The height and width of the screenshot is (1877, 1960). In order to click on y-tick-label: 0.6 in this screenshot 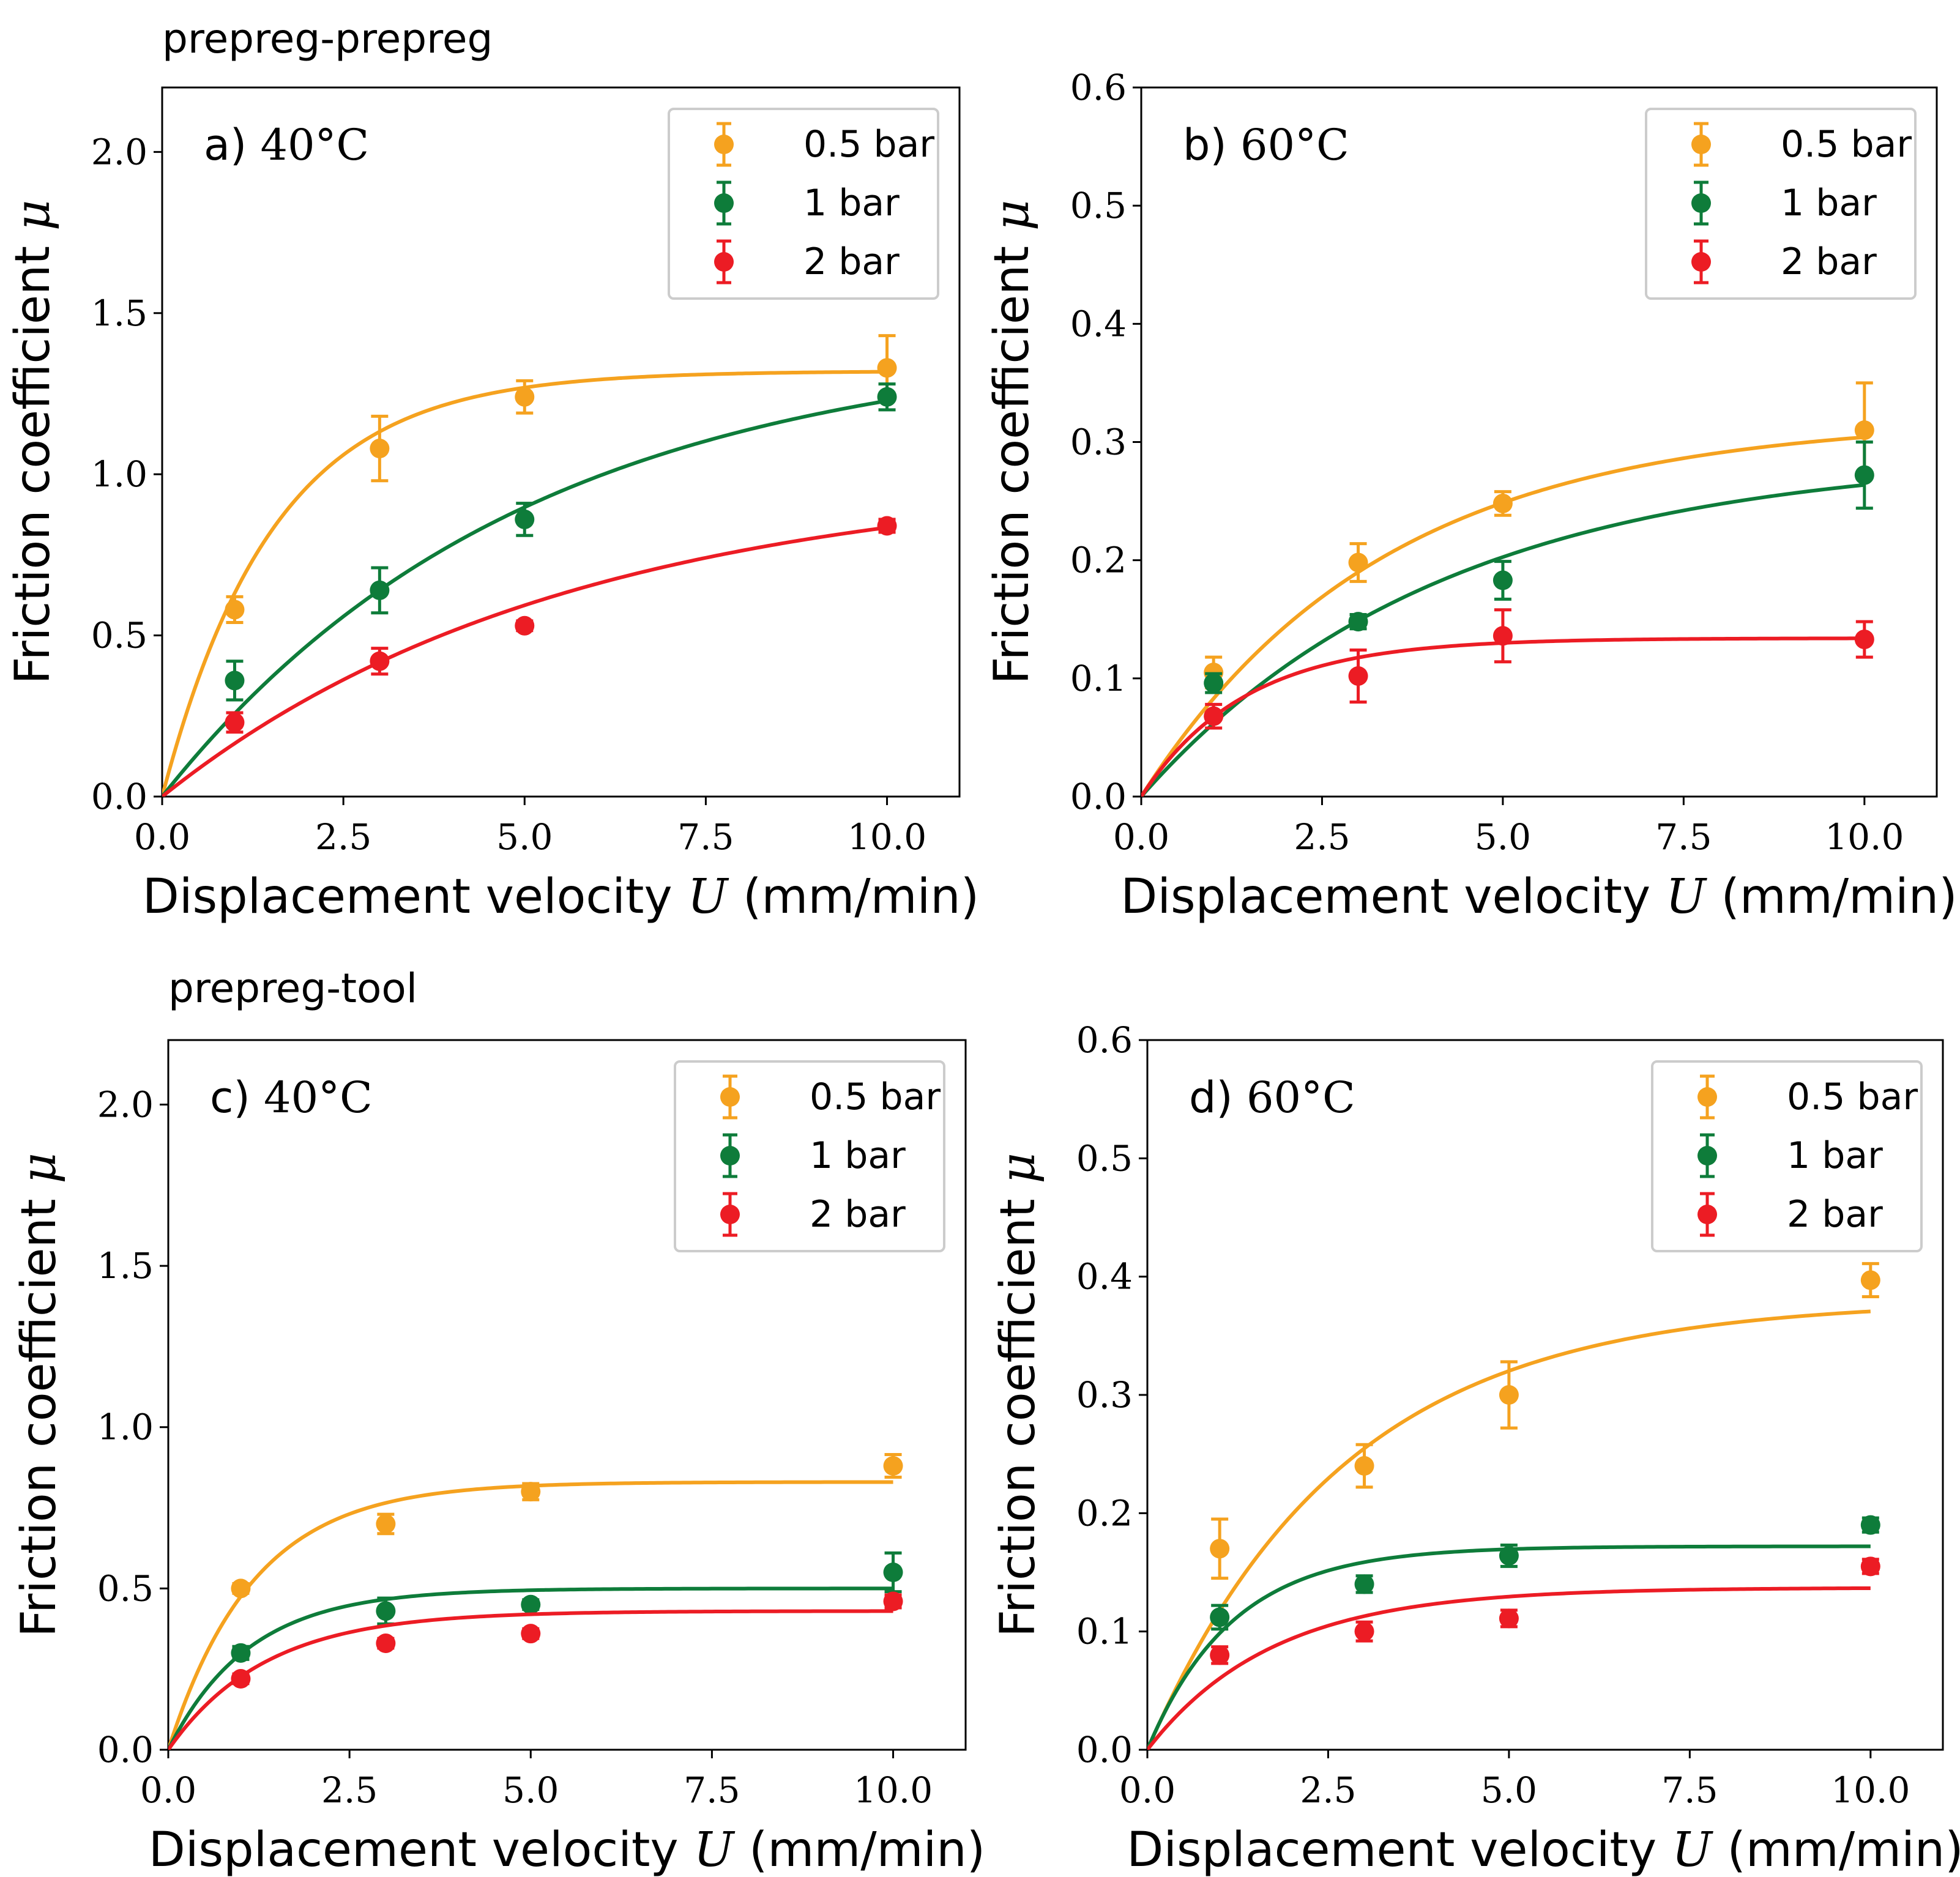, I will do `click(1098, 87)`.